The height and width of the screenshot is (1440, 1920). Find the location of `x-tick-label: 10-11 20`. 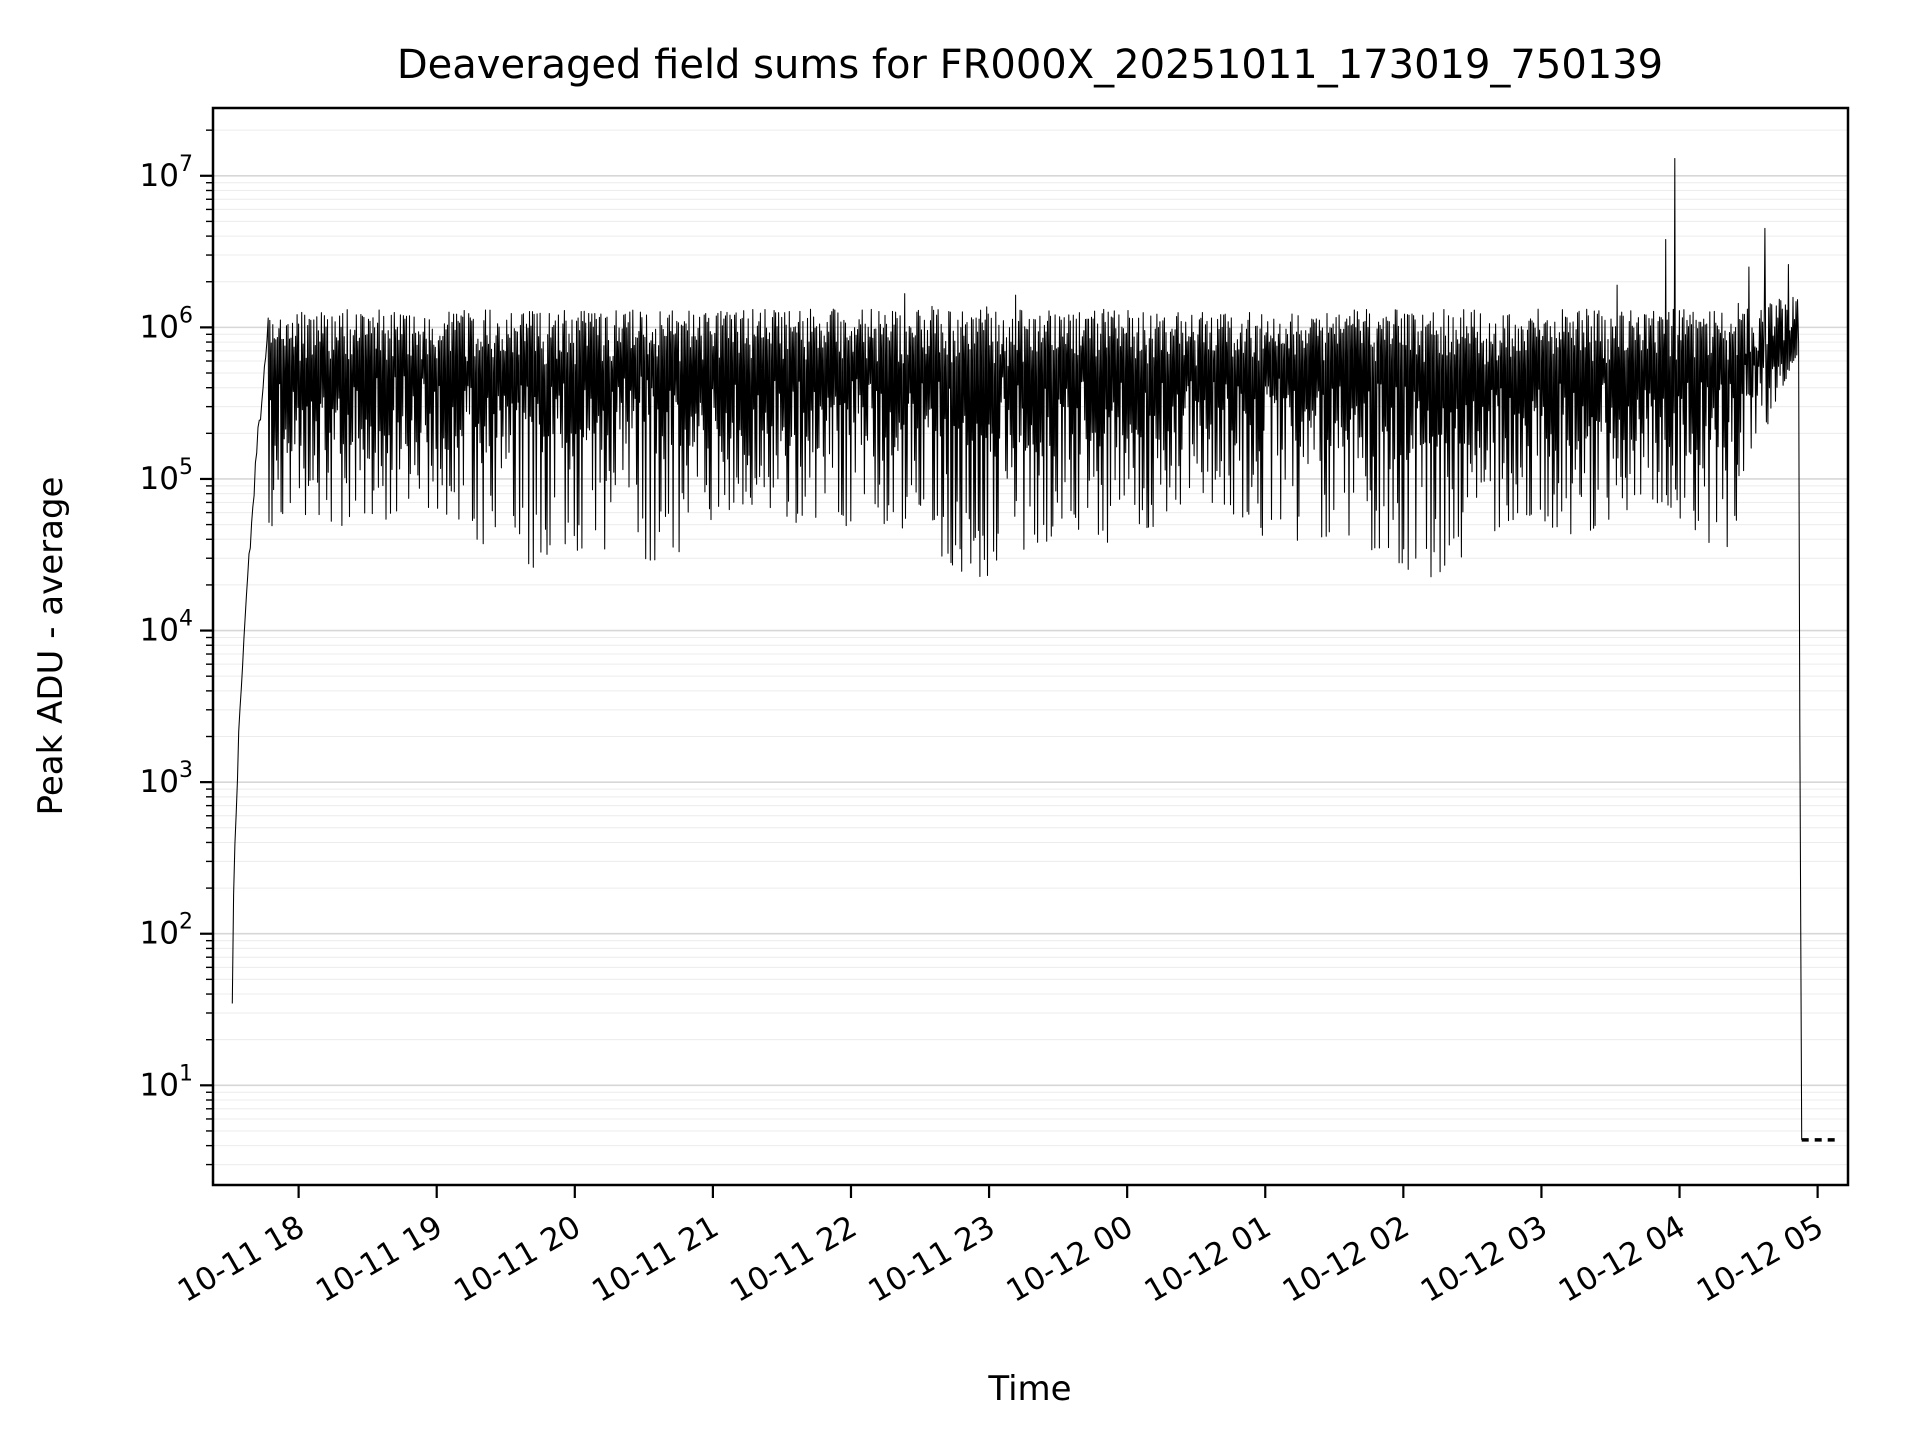

x-tick-label: 10-11 20 is located at coordinates (517, 1259).